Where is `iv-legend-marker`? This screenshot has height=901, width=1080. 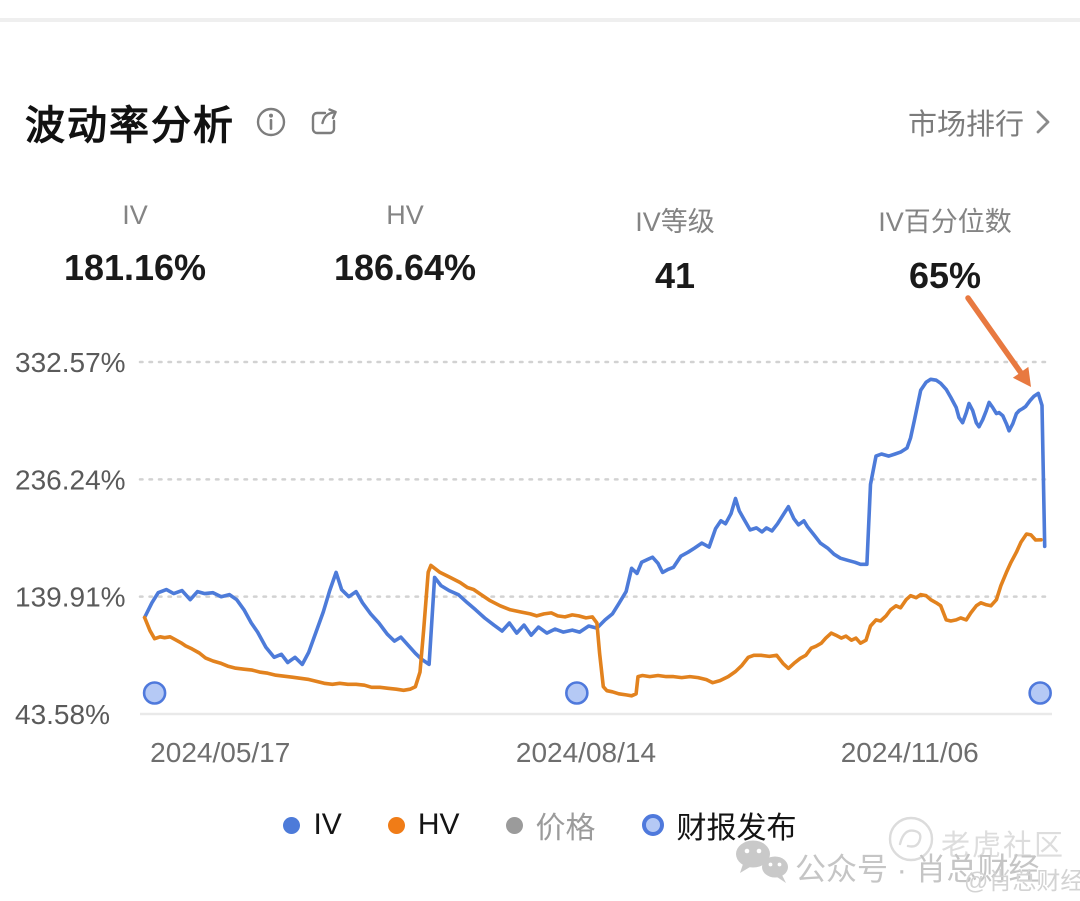
iv-legend-marker is located at coordinates (292, 825).